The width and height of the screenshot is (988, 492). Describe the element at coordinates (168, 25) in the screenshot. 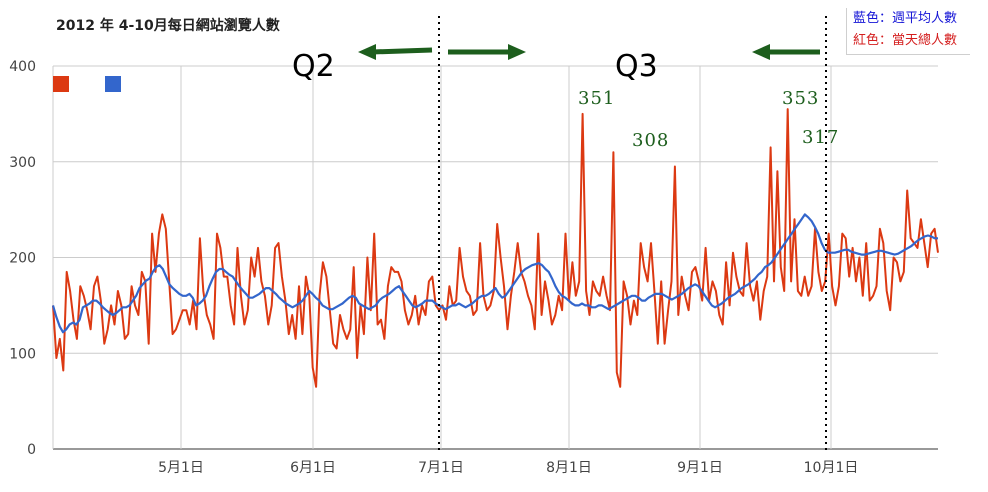

I see `chart-title: 2012 年 4-10月每日網站瀏覽人數` at that location.